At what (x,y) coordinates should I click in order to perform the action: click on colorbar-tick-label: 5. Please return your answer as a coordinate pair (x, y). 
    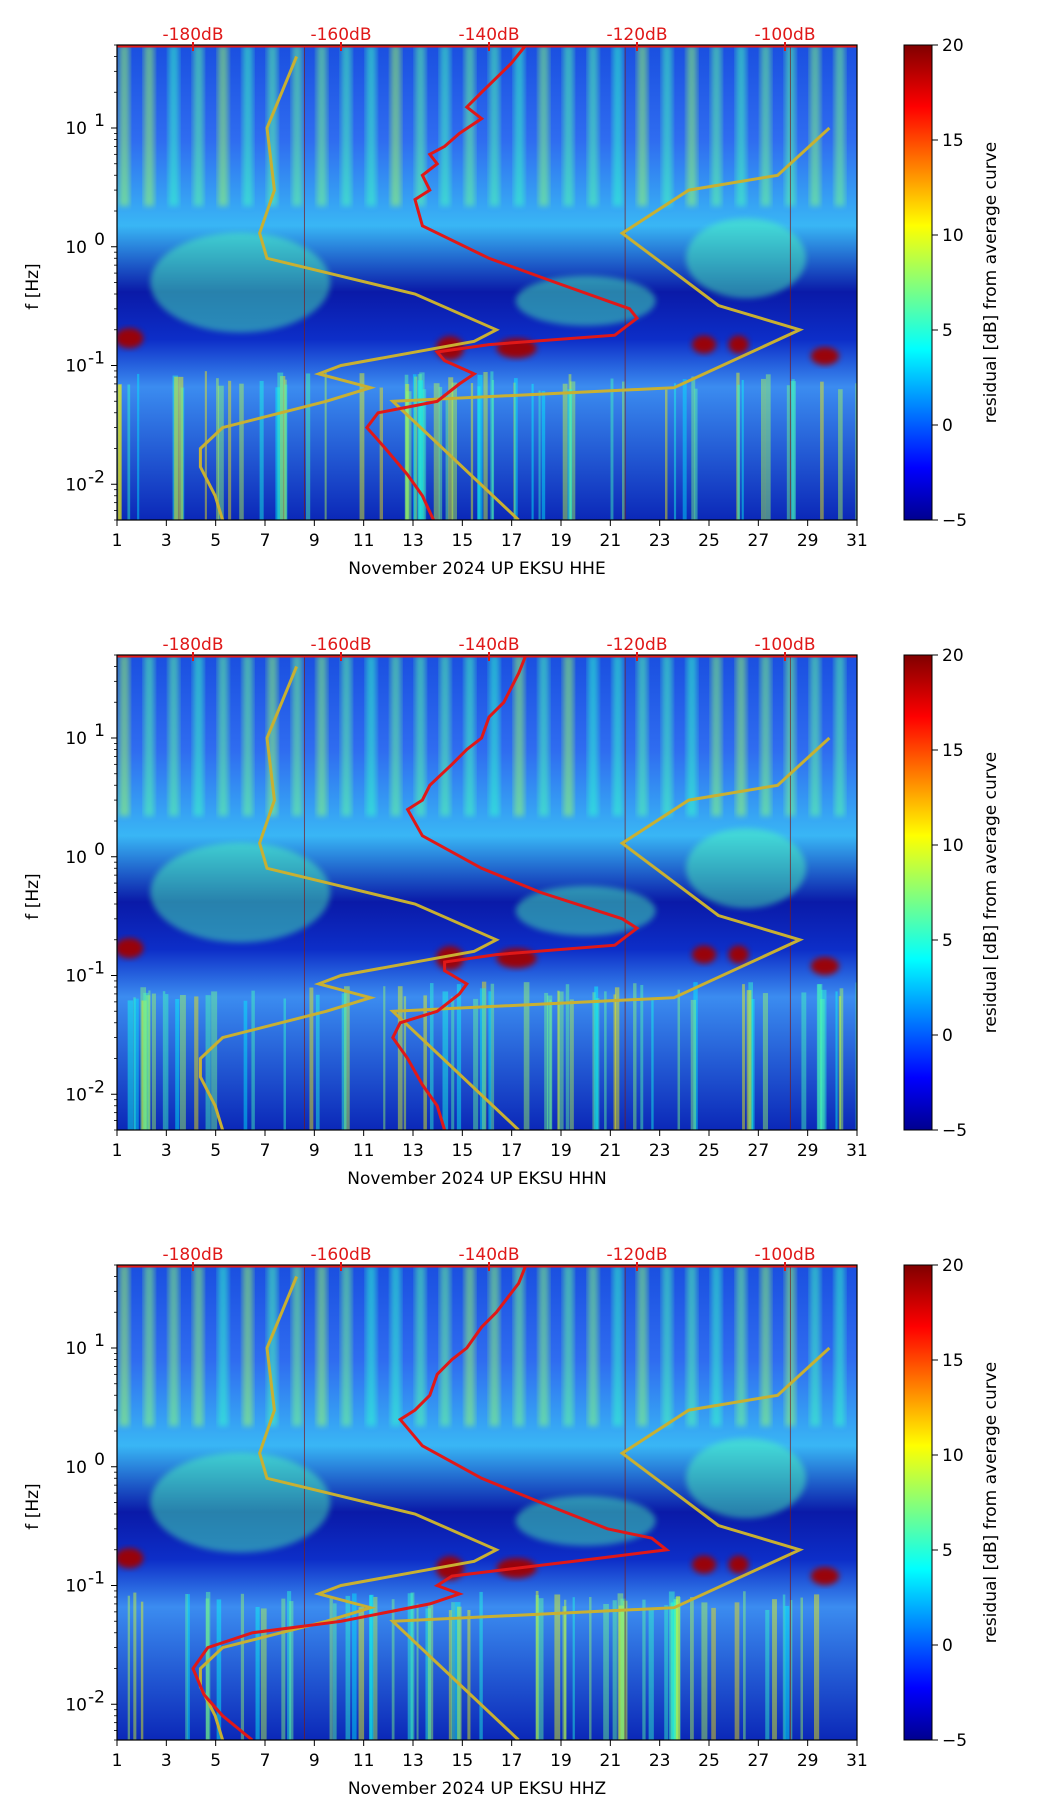
    Looking at the image, I should click on (947, 941).